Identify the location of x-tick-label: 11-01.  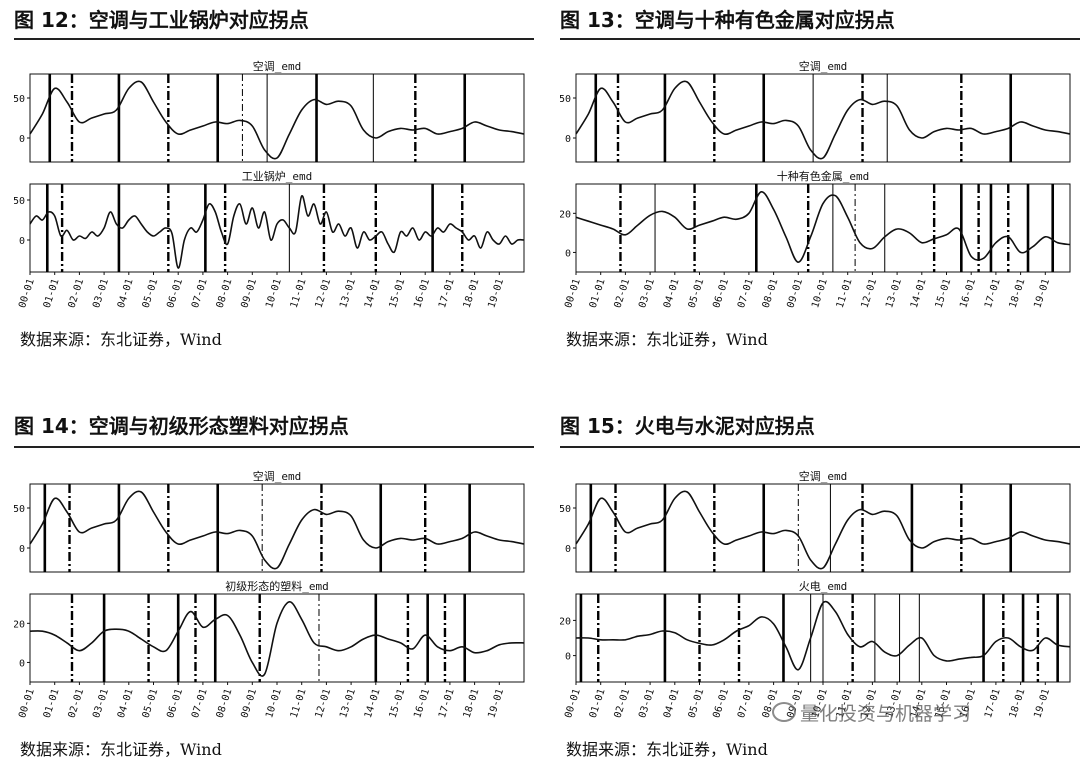
(299, 704).